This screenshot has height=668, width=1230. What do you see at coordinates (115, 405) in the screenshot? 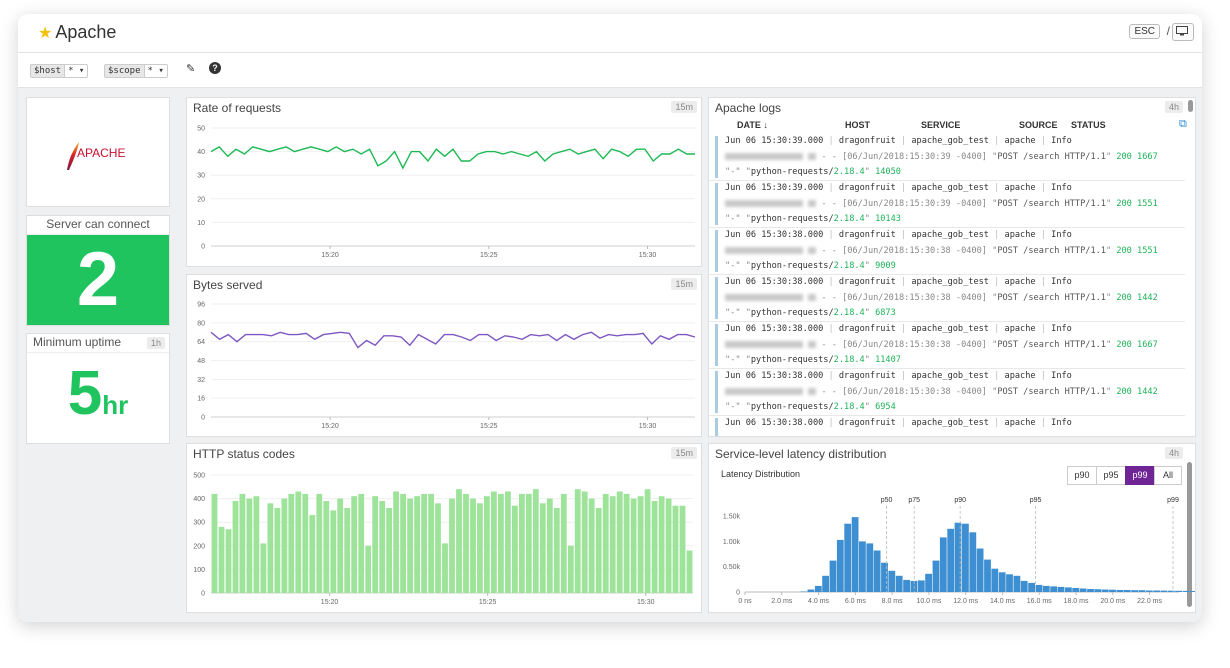
I see `uptime-unit: hr` at bounding box center [115, 405].